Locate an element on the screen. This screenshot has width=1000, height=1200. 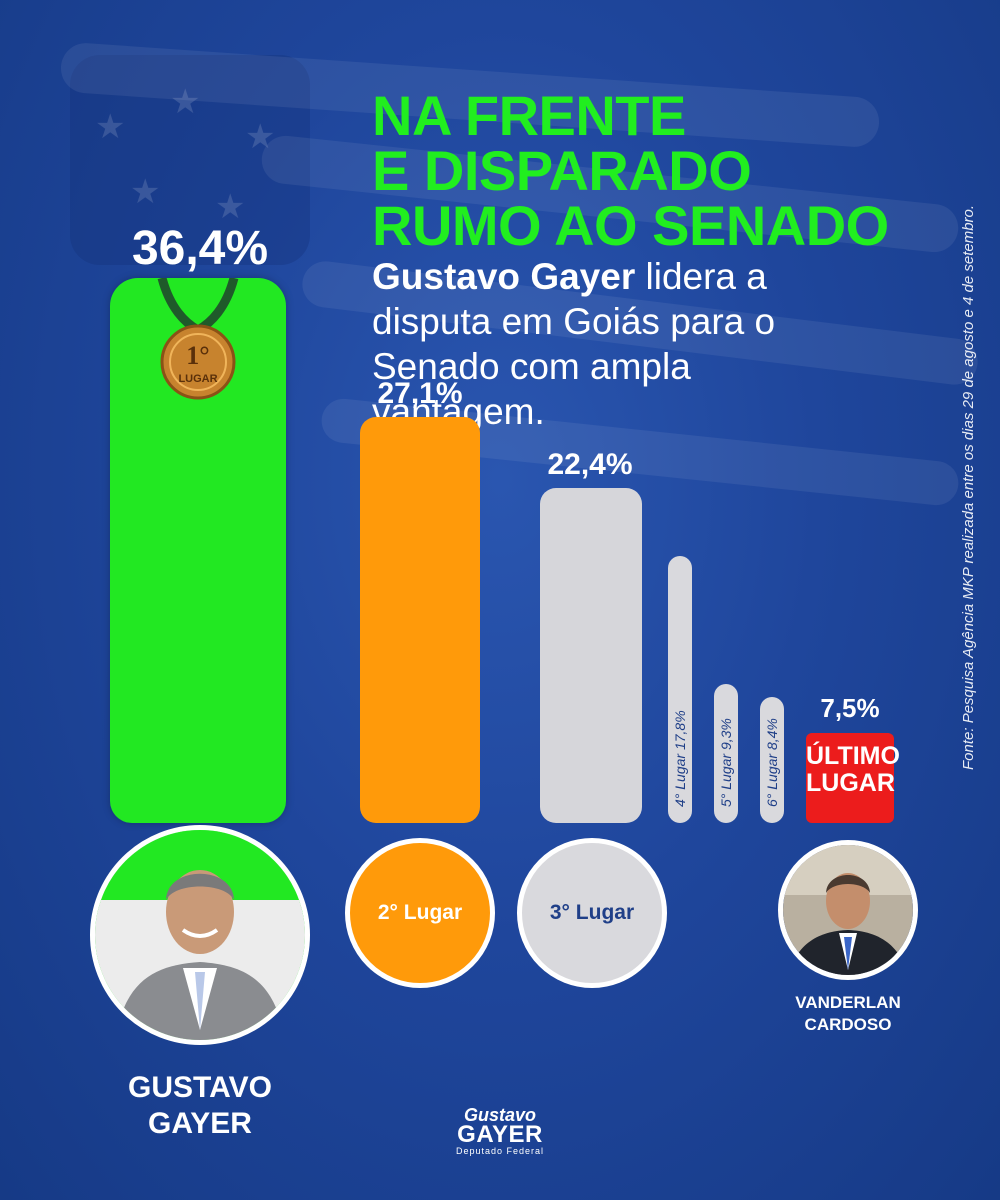
candidate-photo-last is located at coordinates (848, 910).